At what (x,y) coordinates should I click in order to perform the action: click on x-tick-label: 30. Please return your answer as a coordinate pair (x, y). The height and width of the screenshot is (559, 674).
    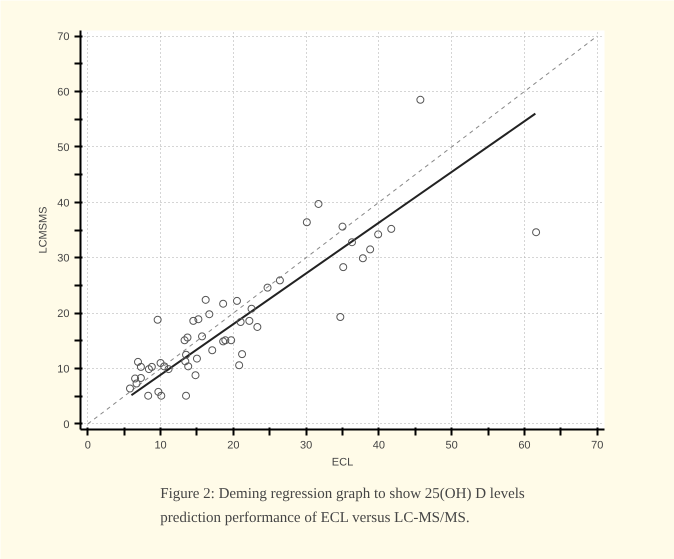
    Looking at the image, I should click on (306, 446).